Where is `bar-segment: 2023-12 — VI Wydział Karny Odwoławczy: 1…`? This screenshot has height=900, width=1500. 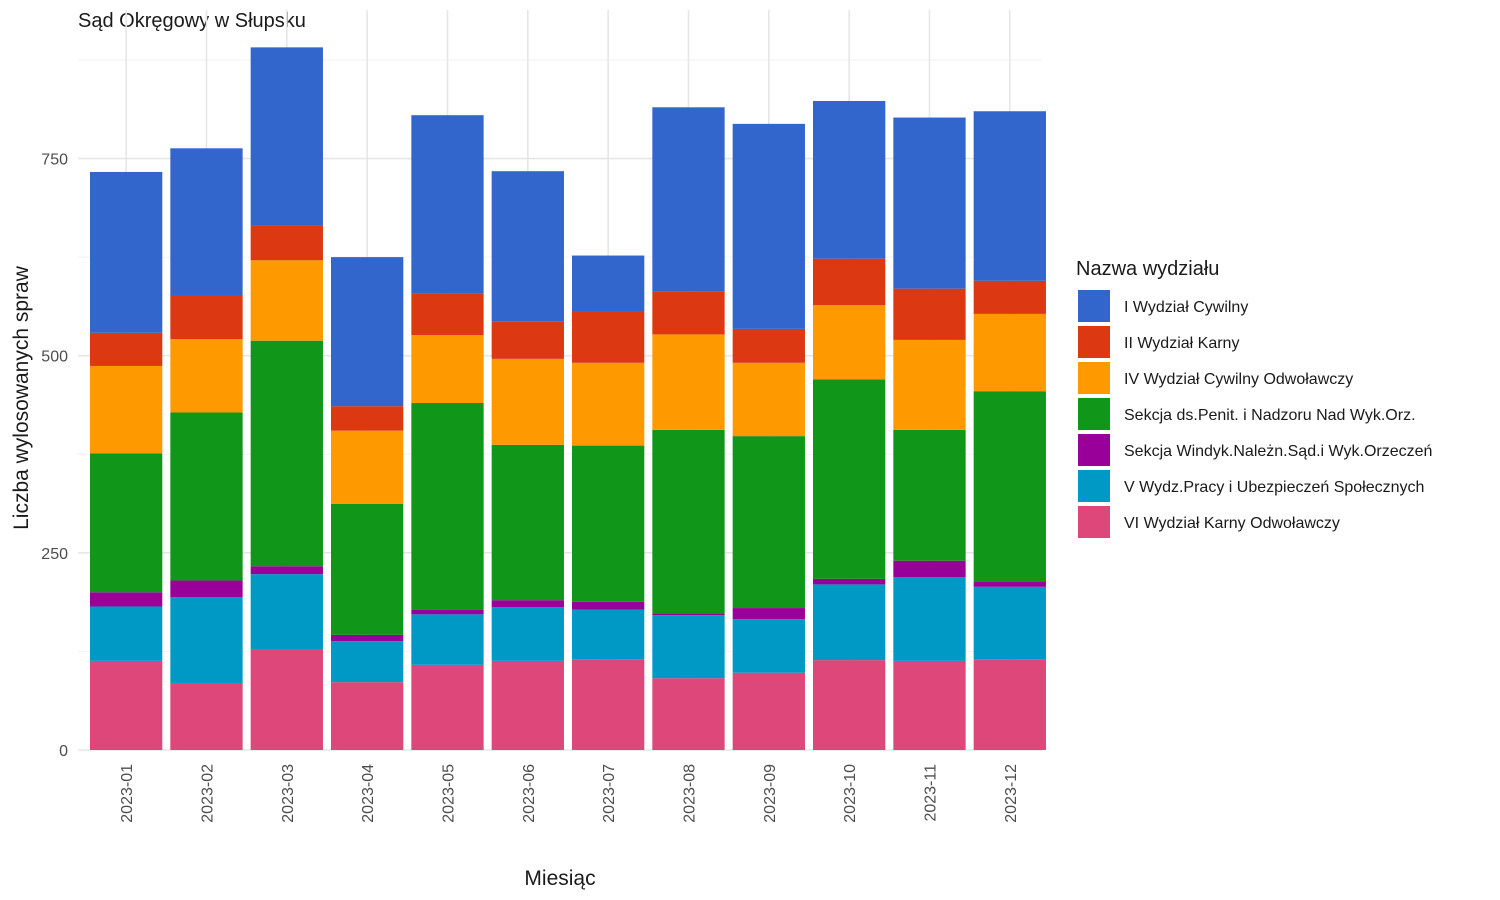 bar-segment: 2023-12 — VI Wydział Karny Odwoławczy: 1… is located at coordinates (1009, 704).